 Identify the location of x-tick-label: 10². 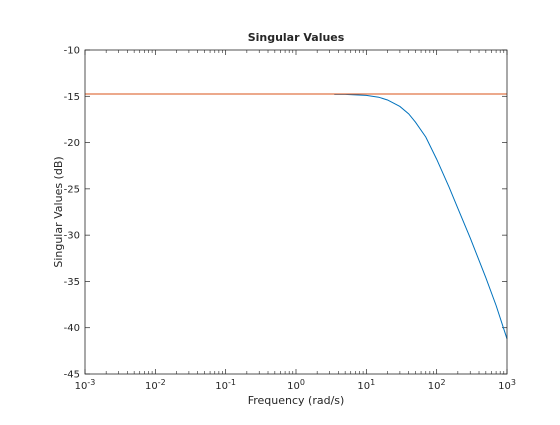
(437, 385).